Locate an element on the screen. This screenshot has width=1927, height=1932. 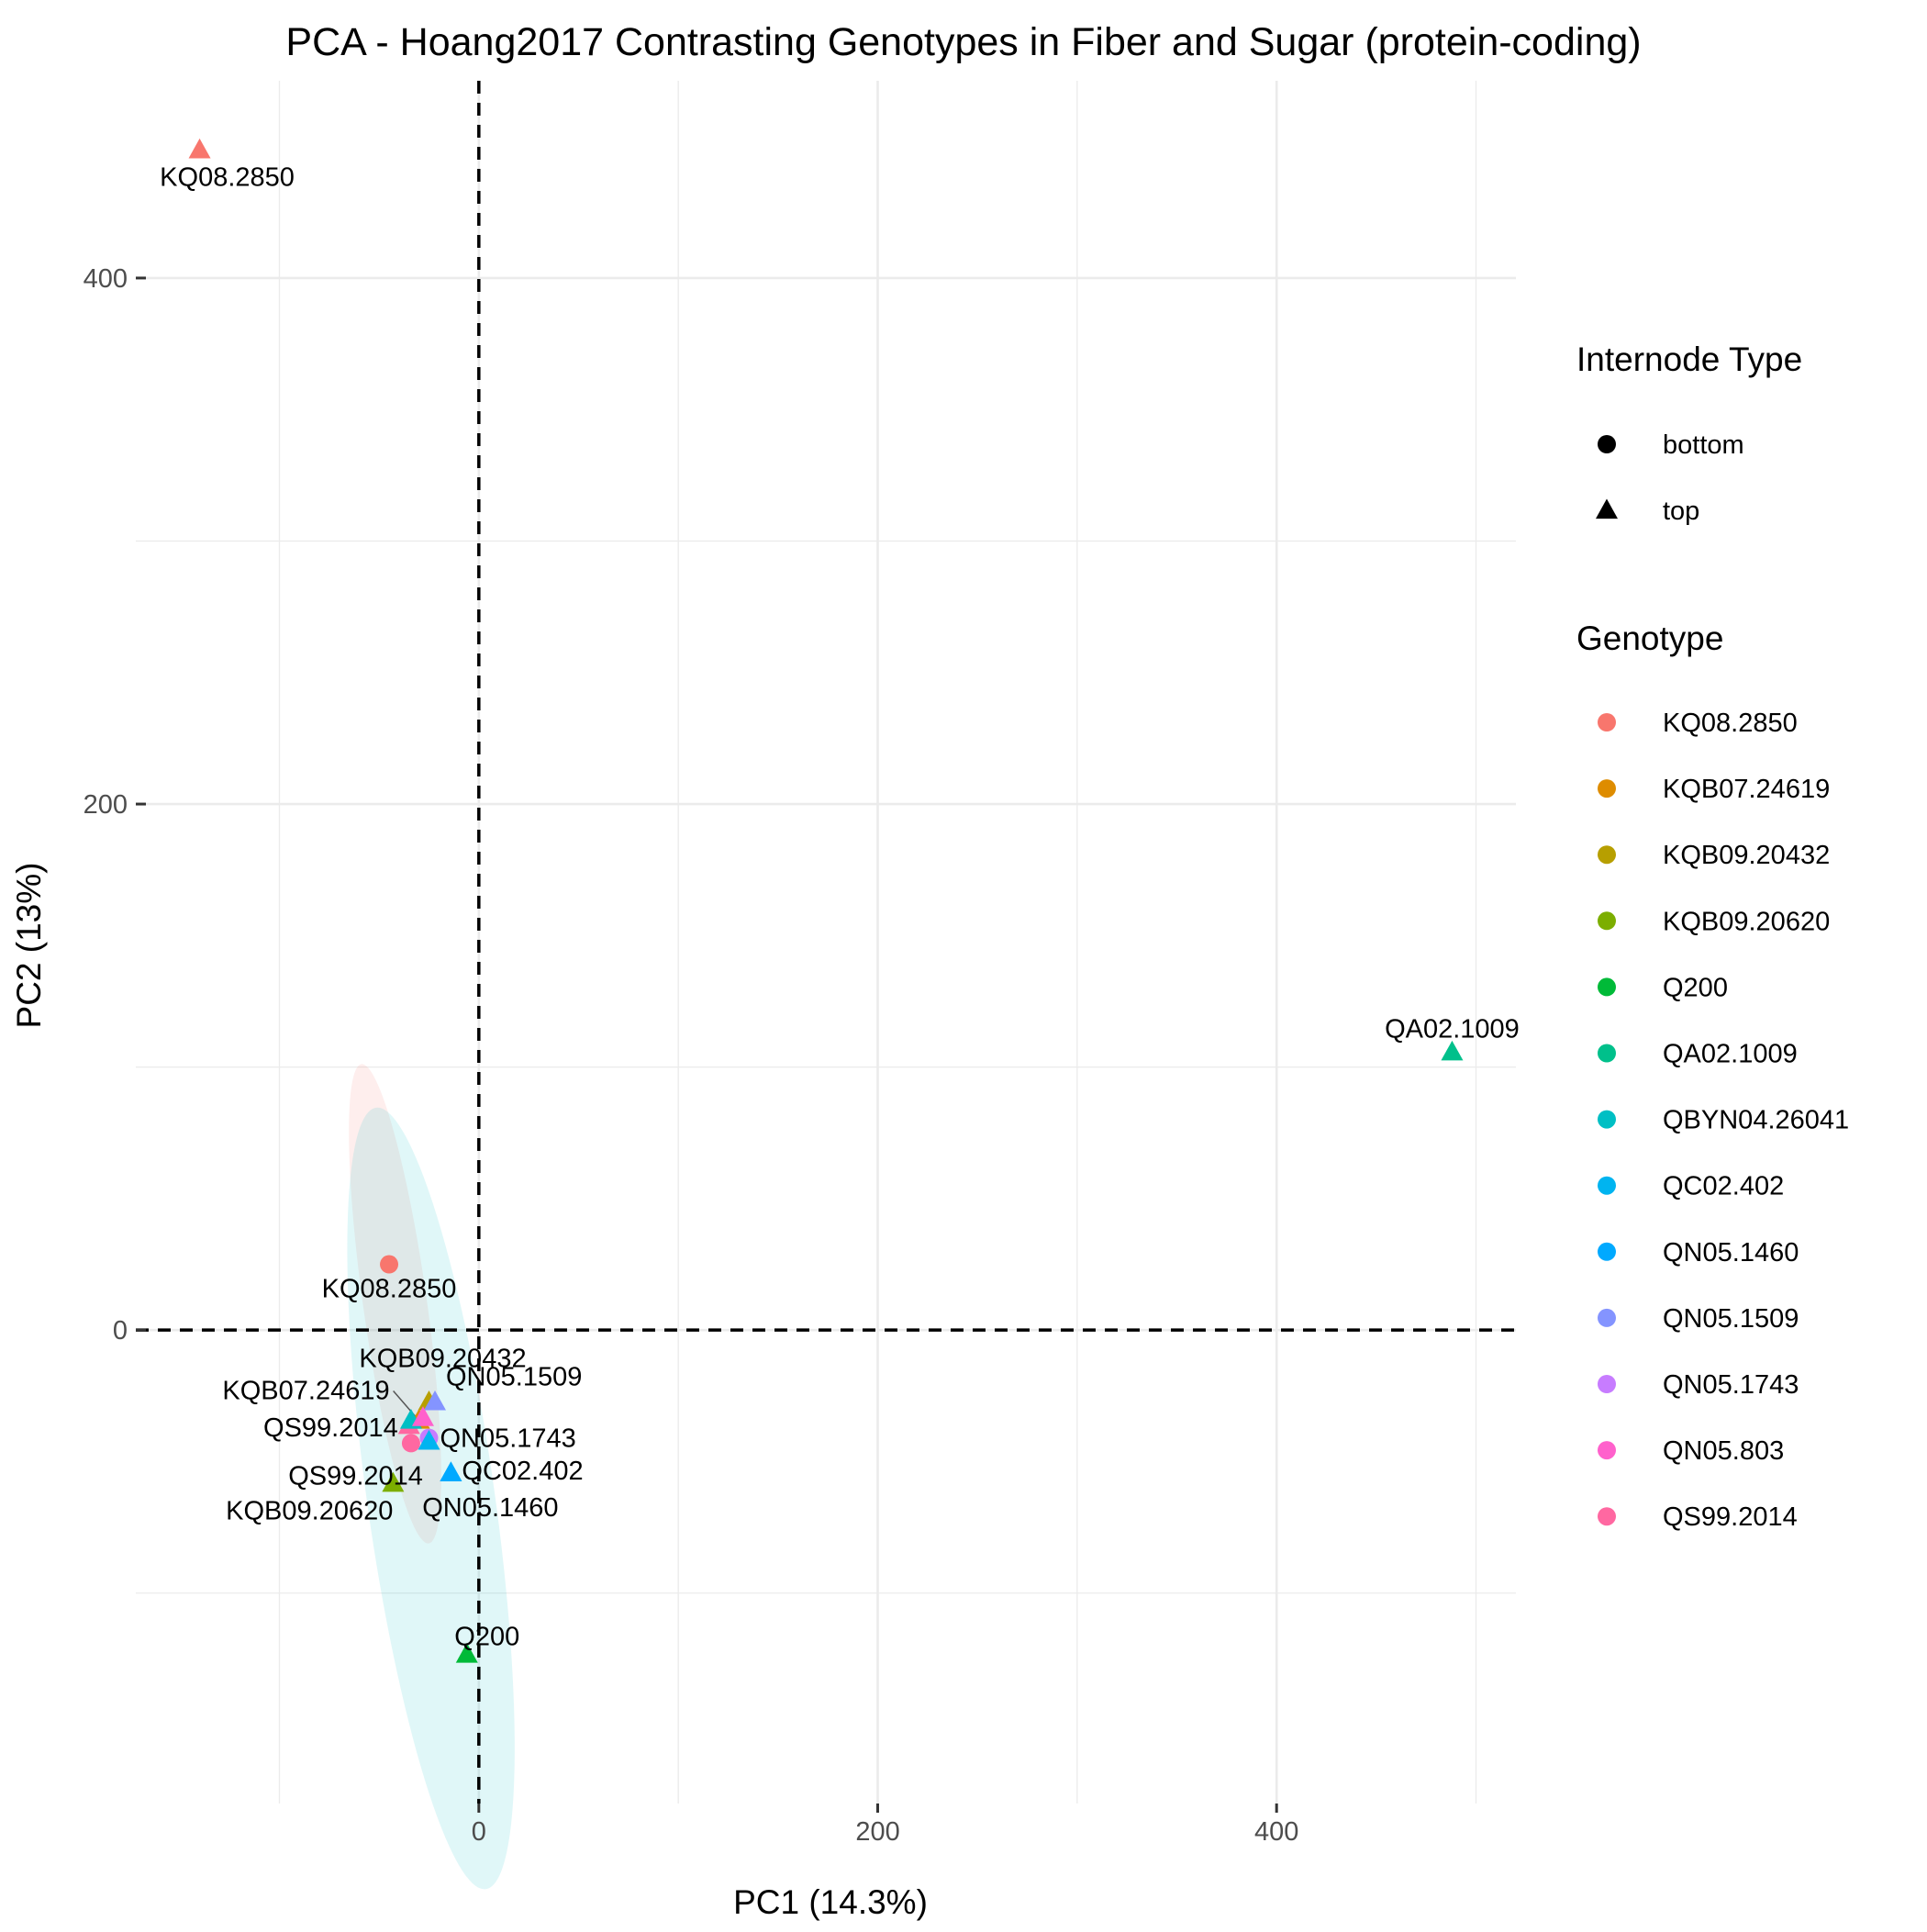
point-label: KQB09.20432 is located at coordinates (442, 1358).